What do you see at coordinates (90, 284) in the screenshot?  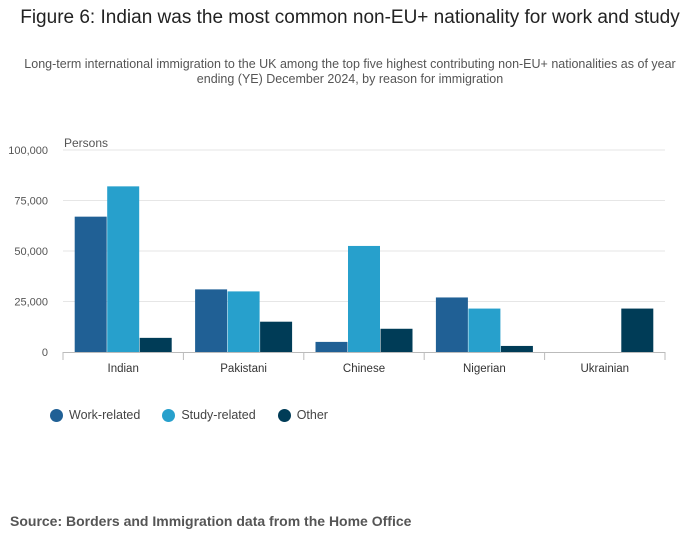 I see `bar-work-related-indian` at bounding box center [90, 284].